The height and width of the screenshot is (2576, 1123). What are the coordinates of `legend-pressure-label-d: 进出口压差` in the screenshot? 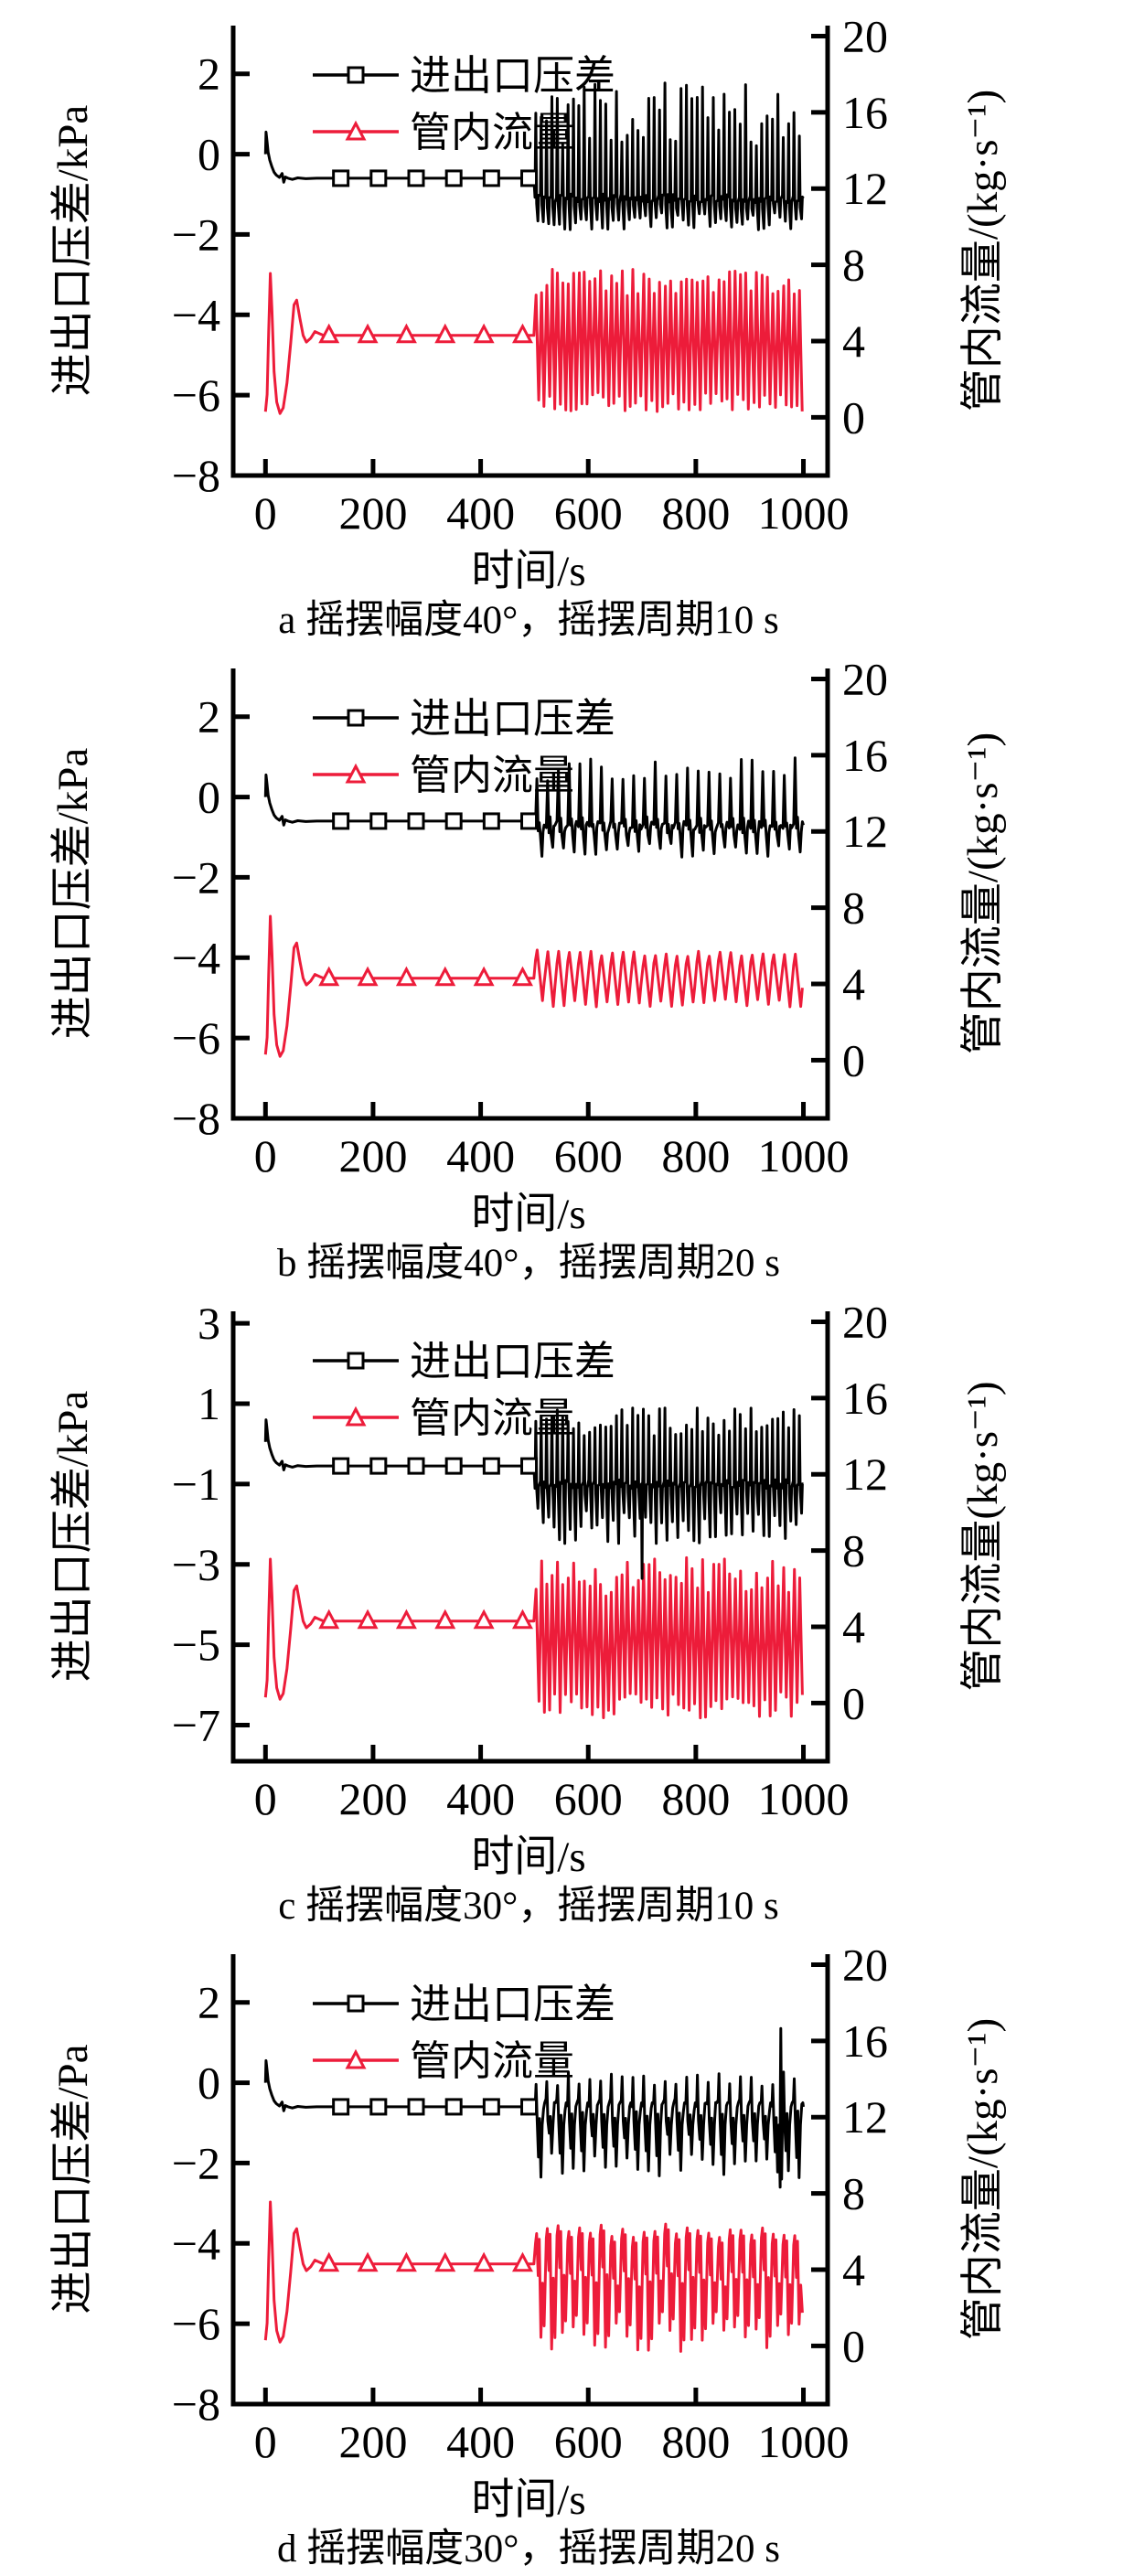 It's located at (512, 2004).